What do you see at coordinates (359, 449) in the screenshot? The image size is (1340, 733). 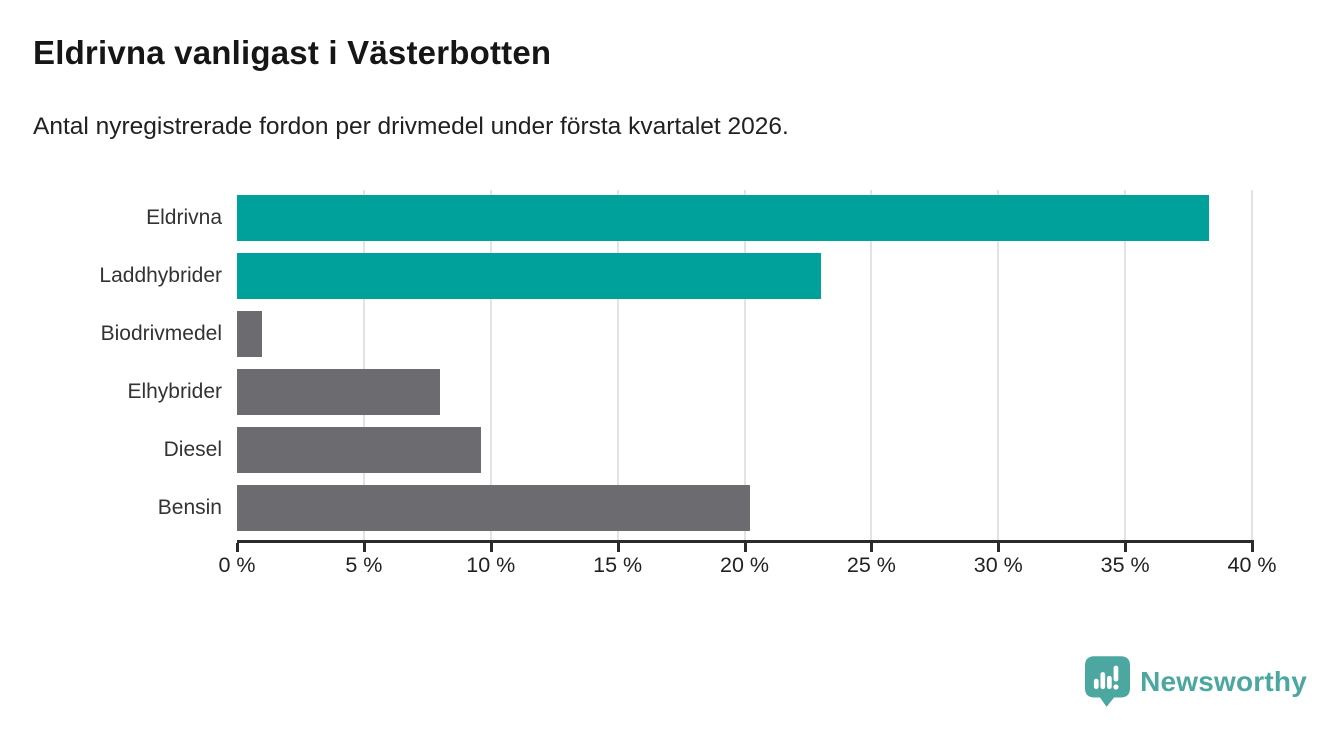 I see `bar-diesel` at bounding box center [359, 449].